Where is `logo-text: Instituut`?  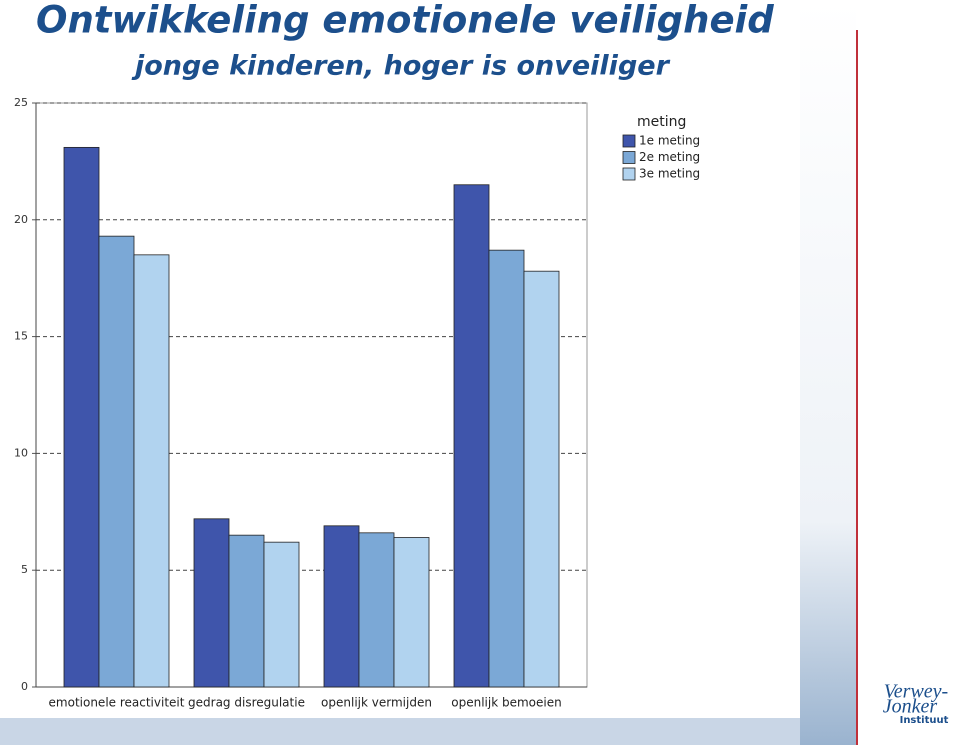 logo-text: Instituut is located at coordinates (924, 720).